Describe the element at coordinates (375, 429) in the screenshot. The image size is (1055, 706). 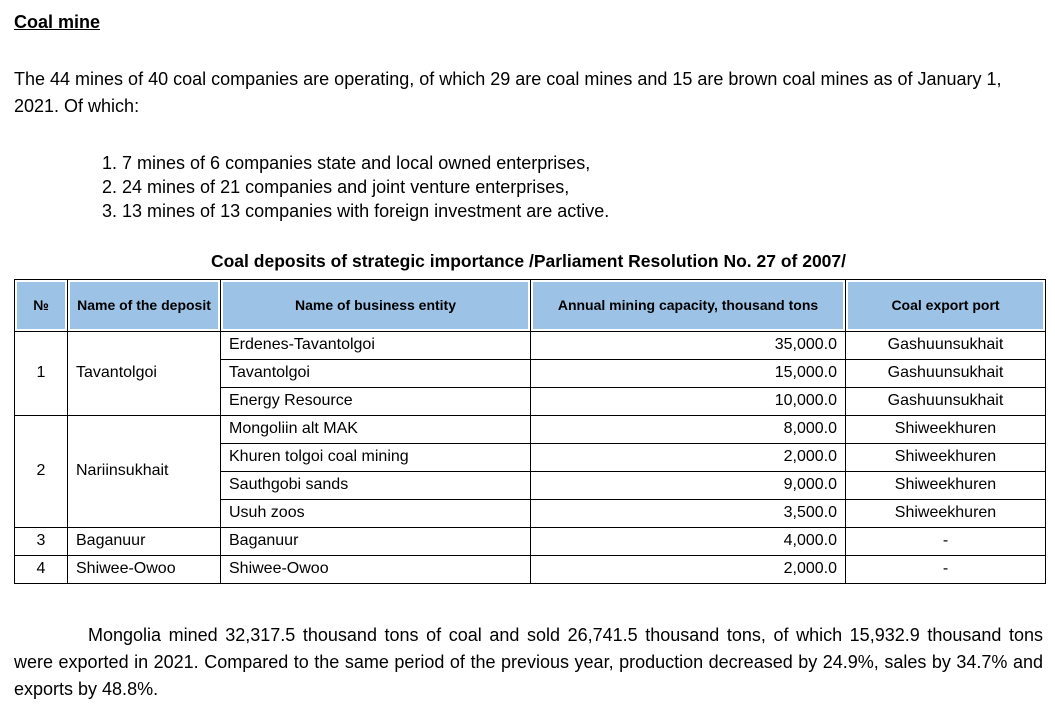
I see `cell-entity: Mongoliin alt MAK` at that location.